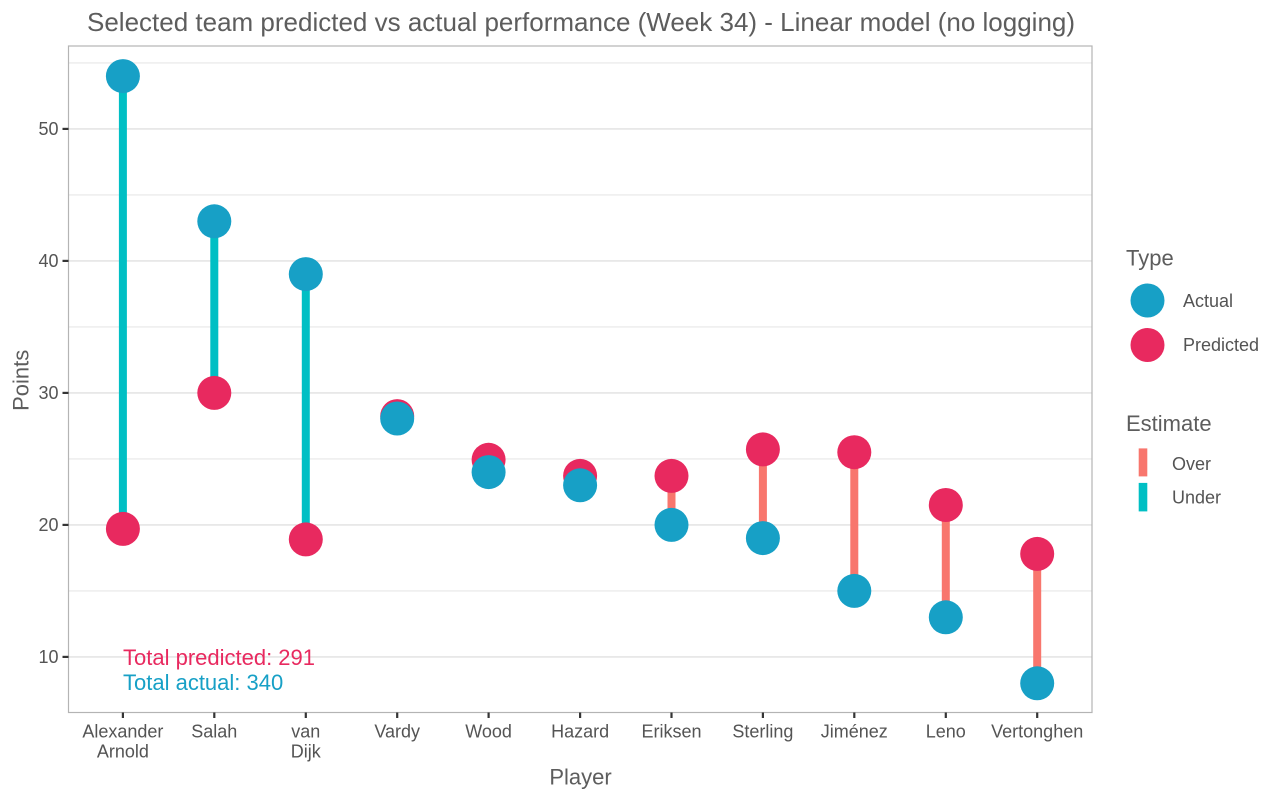  I want to click on svg-text: Eriksen, so click(671, 732).